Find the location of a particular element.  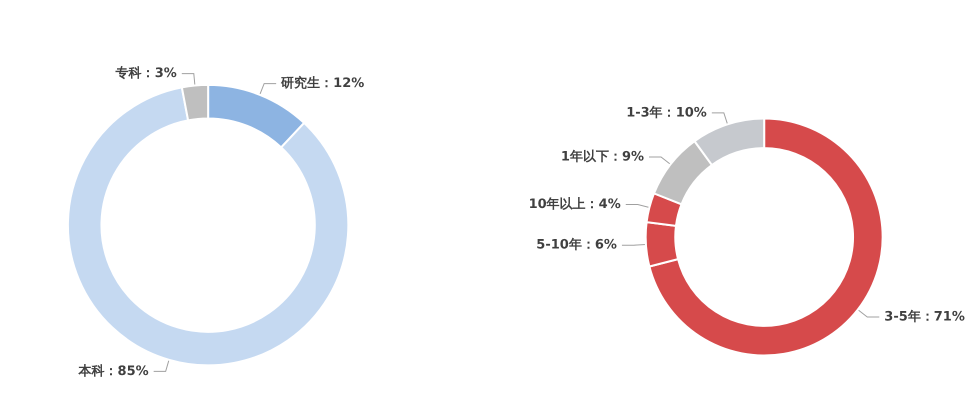

slice-label: 专科：3% is located at coordinates (145, 73).